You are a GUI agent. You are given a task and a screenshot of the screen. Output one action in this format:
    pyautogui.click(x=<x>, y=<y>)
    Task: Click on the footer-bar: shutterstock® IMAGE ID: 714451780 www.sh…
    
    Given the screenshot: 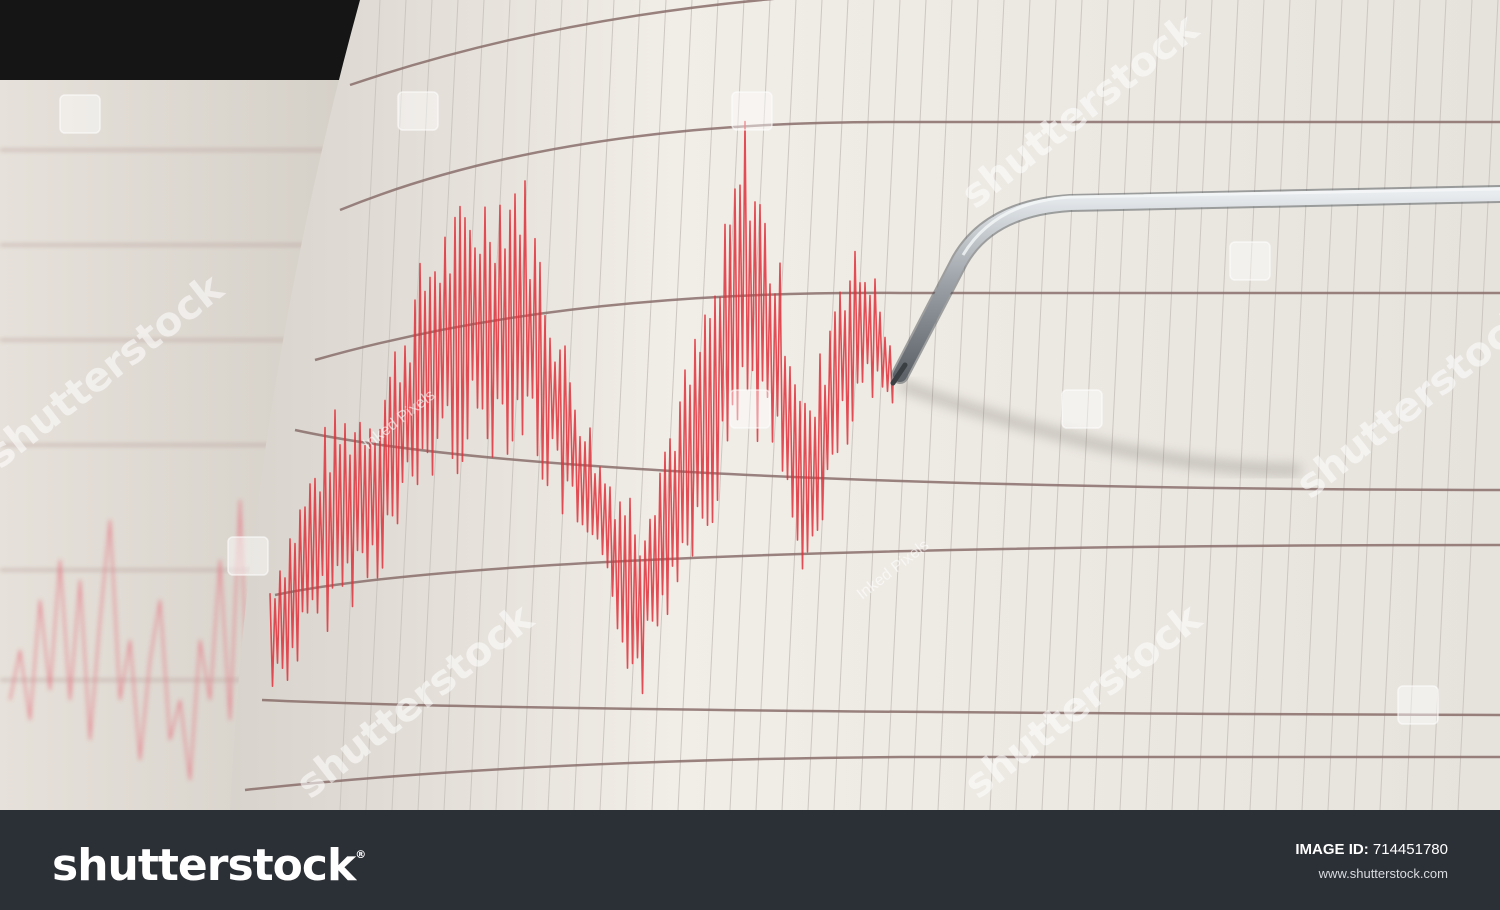 What is the action you would take?
    pyautogui.click(x=750, y=860)
    